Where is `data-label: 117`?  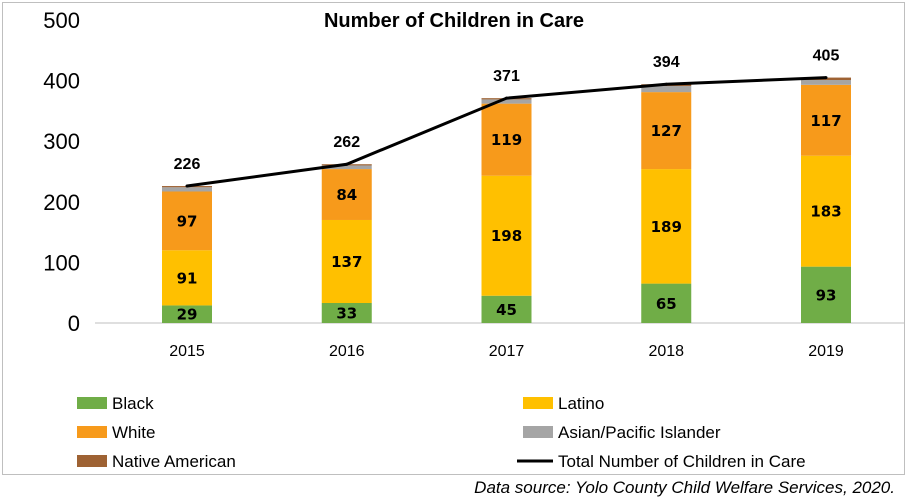 data-label: 117 is located at coordinates (825, 121).